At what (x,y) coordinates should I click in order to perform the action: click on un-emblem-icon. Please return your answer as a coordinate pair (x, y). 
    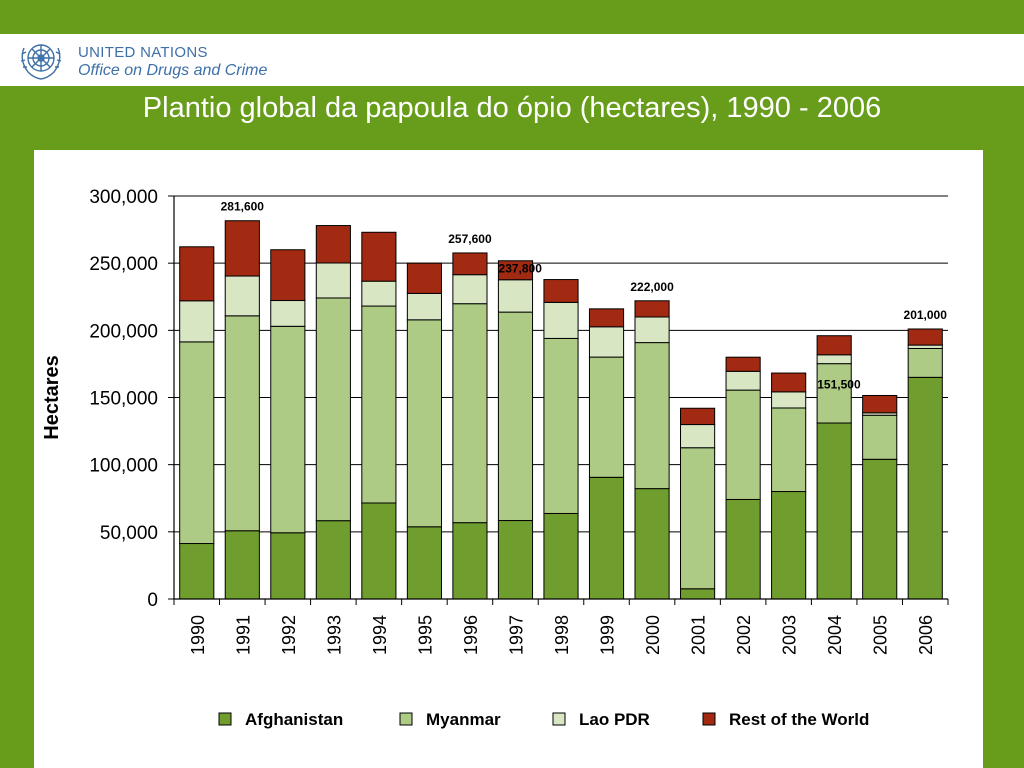
    Looking at the image, I should click on (41, 62).